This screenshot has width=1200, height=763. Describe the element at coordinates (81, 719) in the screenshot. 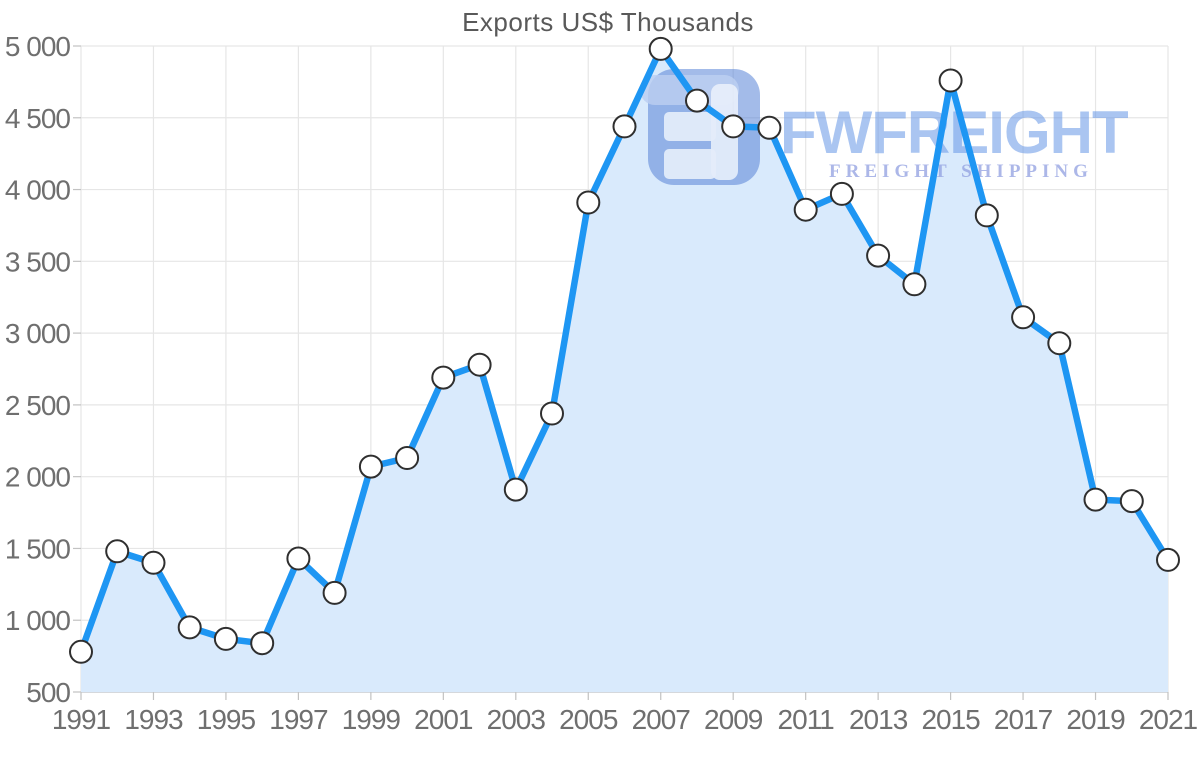

I see `x-tick-label: 1991` at that location.